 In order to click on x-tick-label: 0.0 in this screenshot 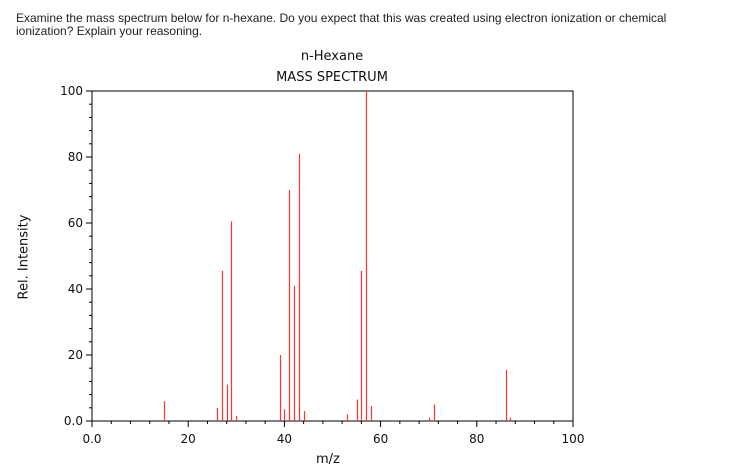, I will do `click(91, 439)`.